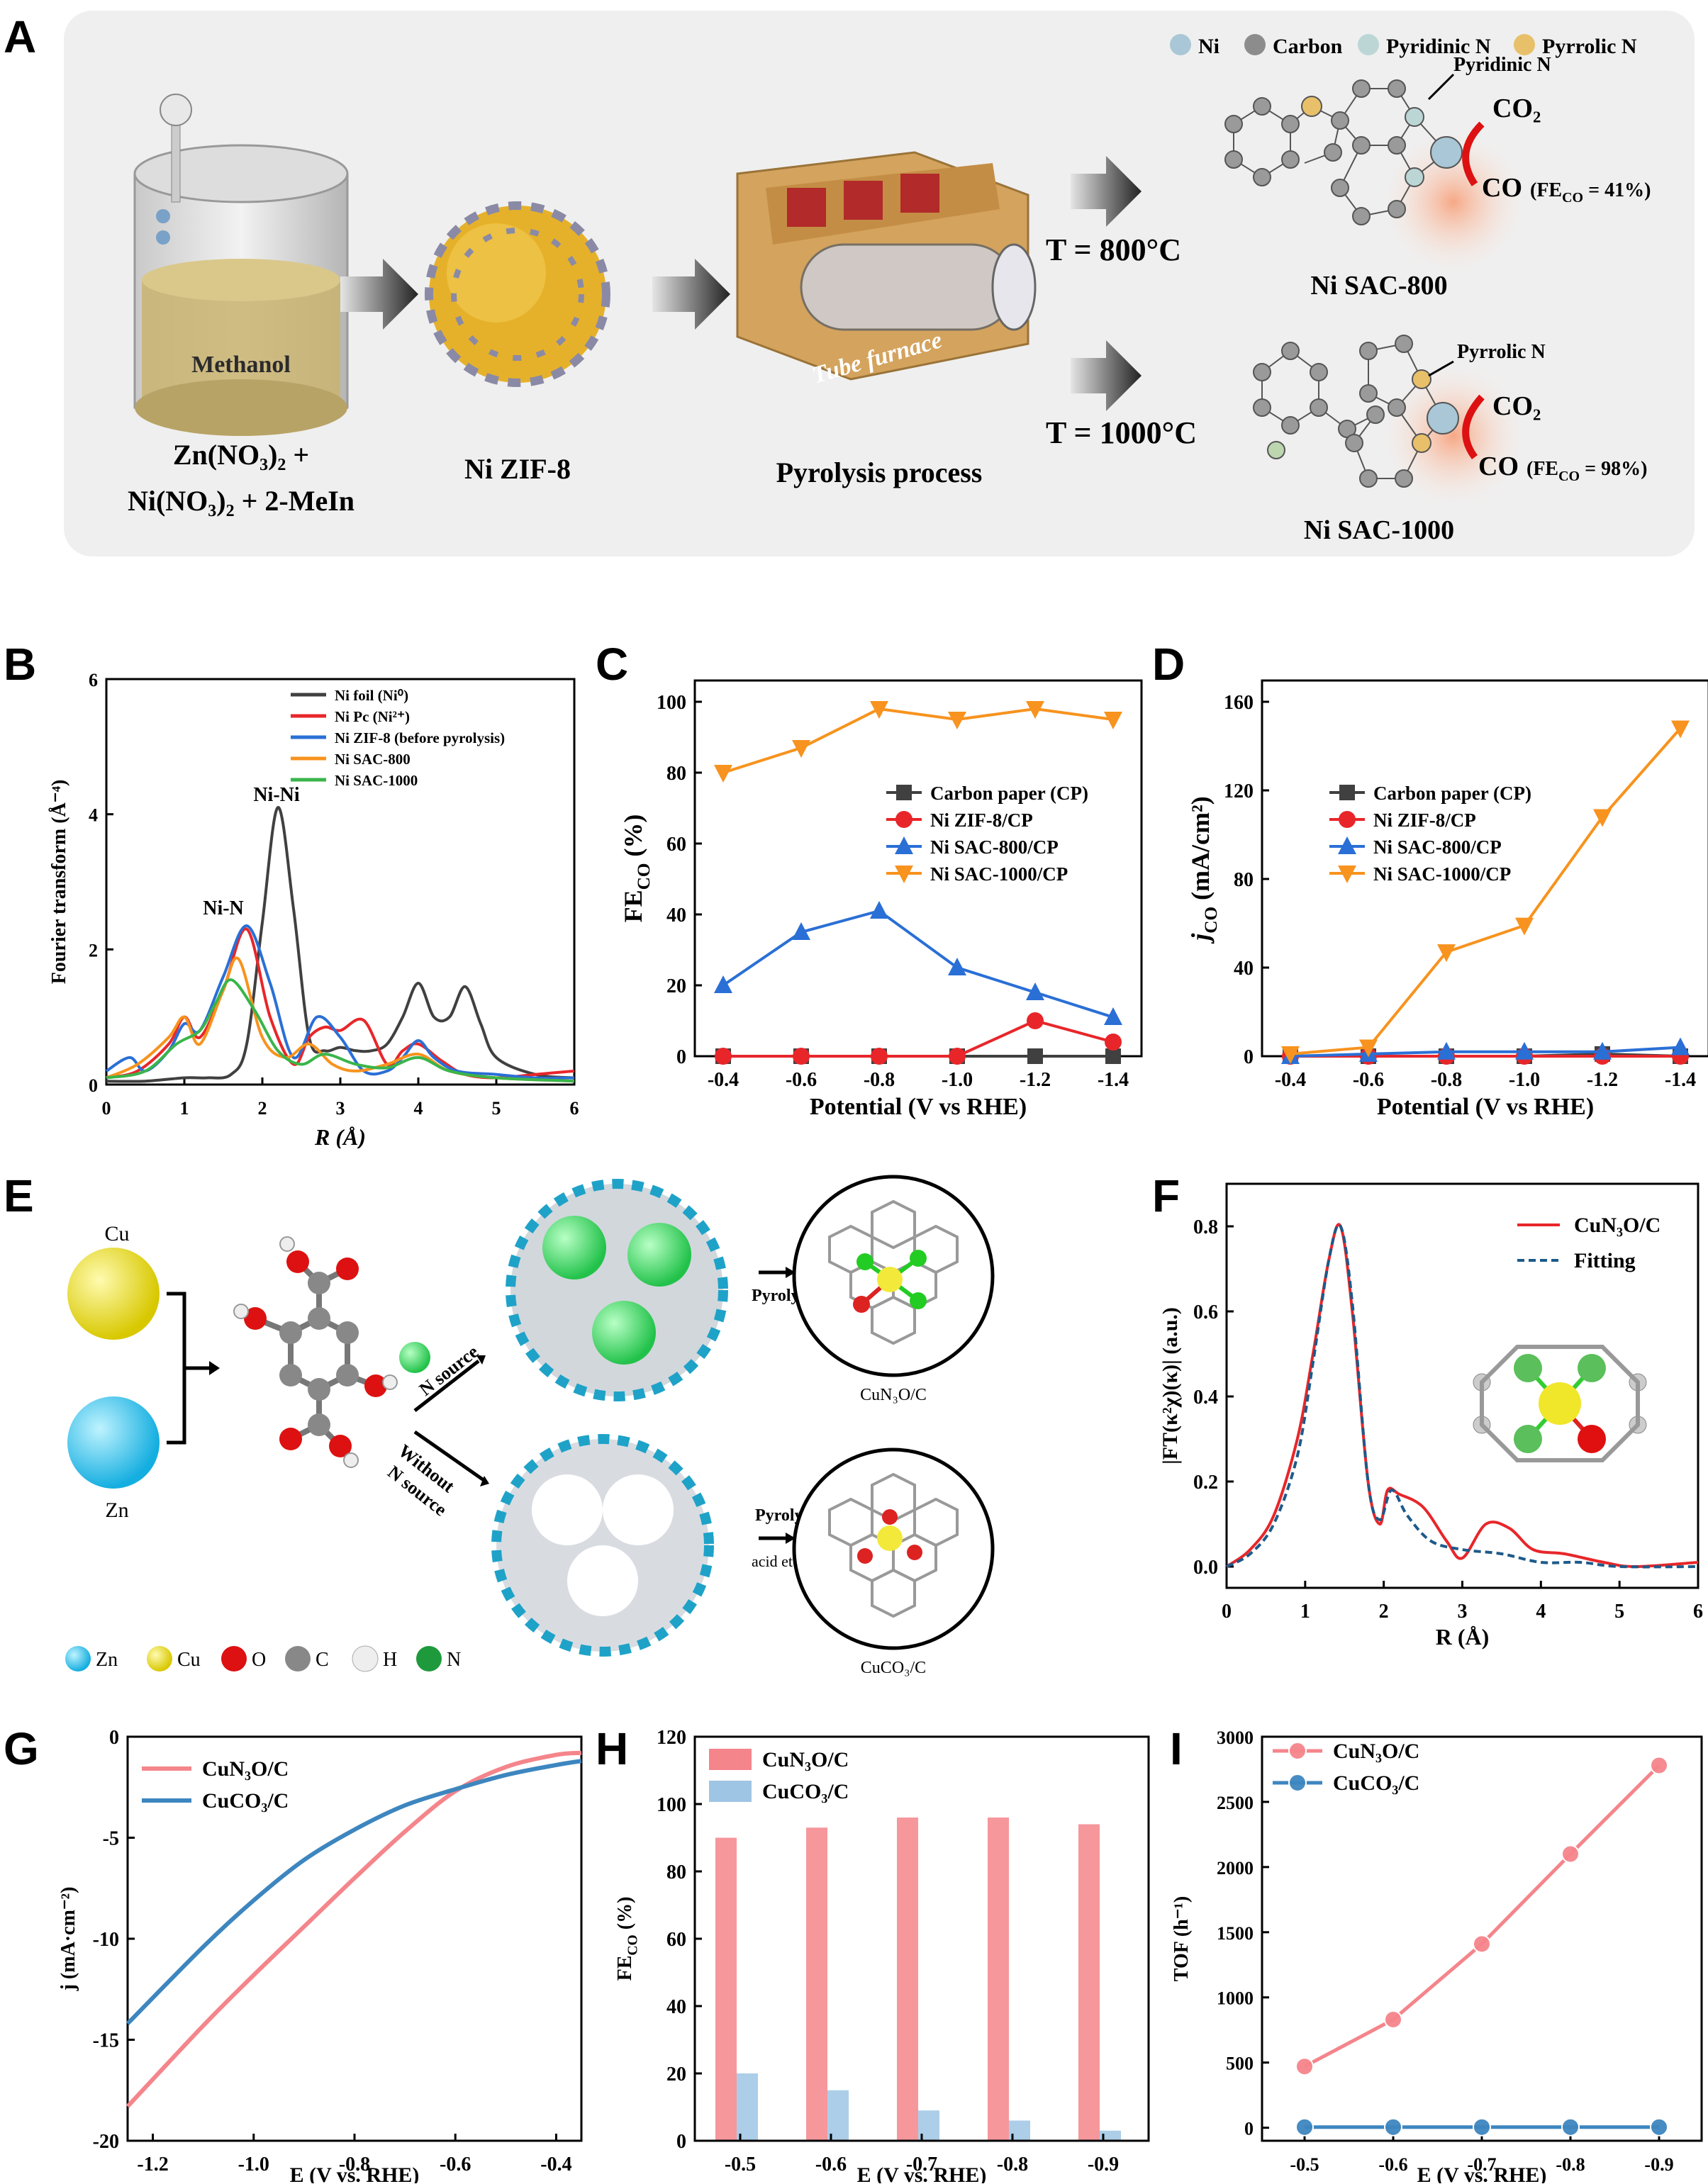 This screenshot has width=1708, height=2184. I want to click on co2-800: CO₂, so click(1516, 108).